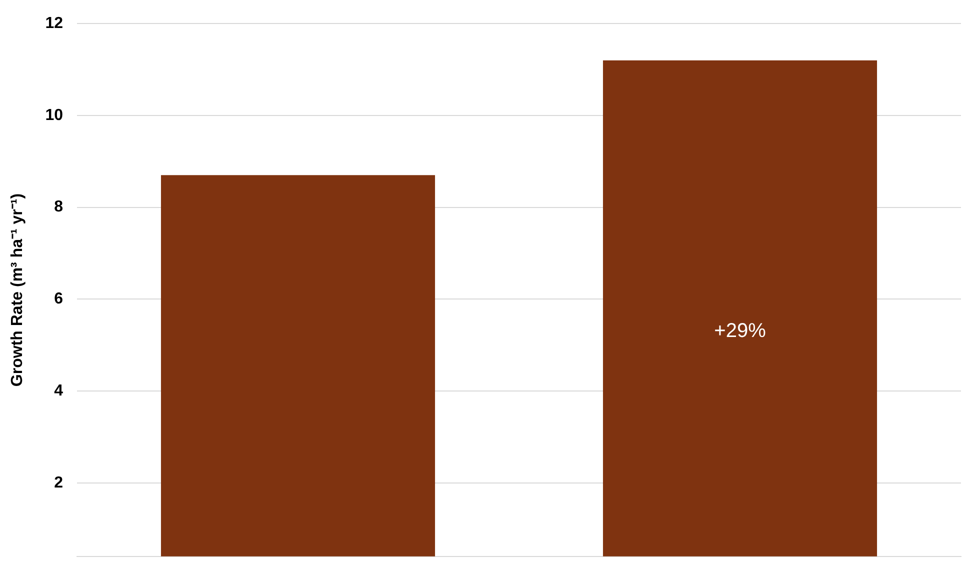 The height and width of the screenshot is (580, 975). Describe the element at coordinates (59, 483) in the screenshot. I see `y-tick-label: 2` at that location.